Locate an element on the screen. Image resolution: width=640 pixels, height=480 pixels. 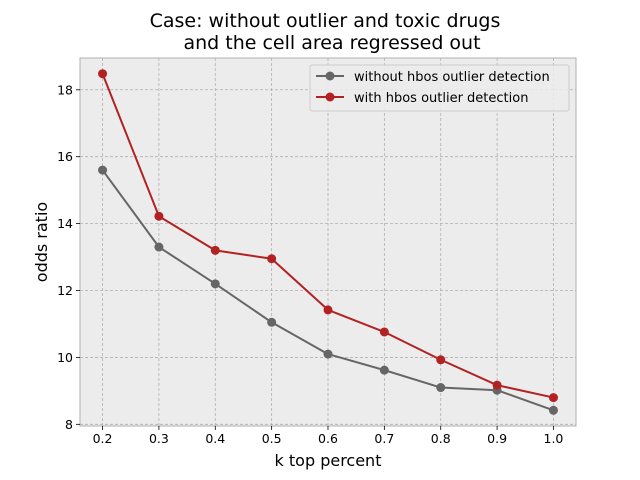
chart-title-line-1: Case: without outlier and toxic drugs is located at coordinates (325, 21).